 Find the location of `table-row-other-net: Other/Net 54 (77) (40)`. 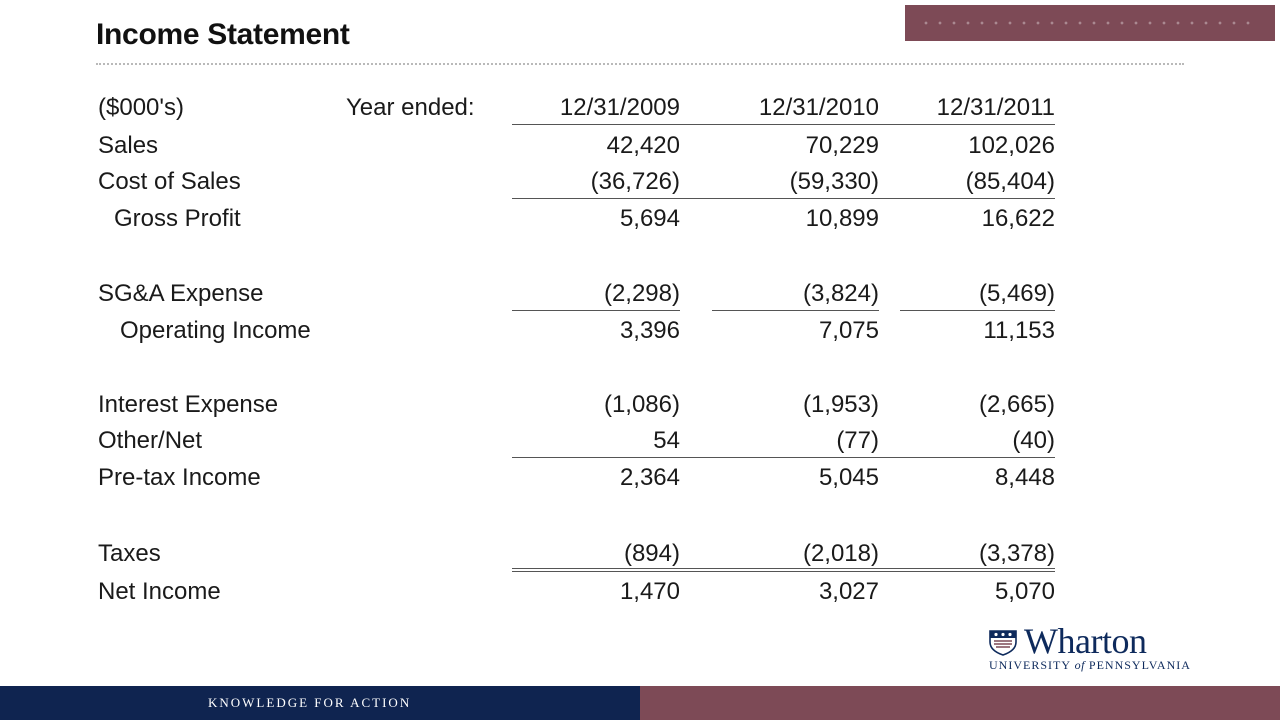

table-row-other-net: Other/Net 54 (77) (40) is located at coordinates (640, 445).